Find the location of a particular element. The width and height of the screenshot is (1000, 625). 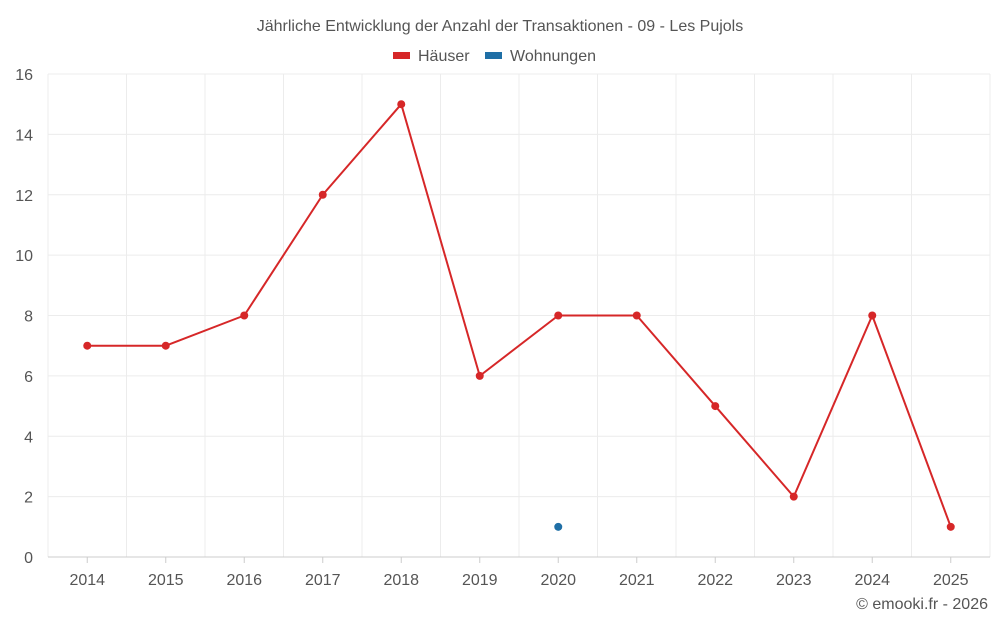

legend: Häuser Wohnungen is located at coordinates (494, 56).